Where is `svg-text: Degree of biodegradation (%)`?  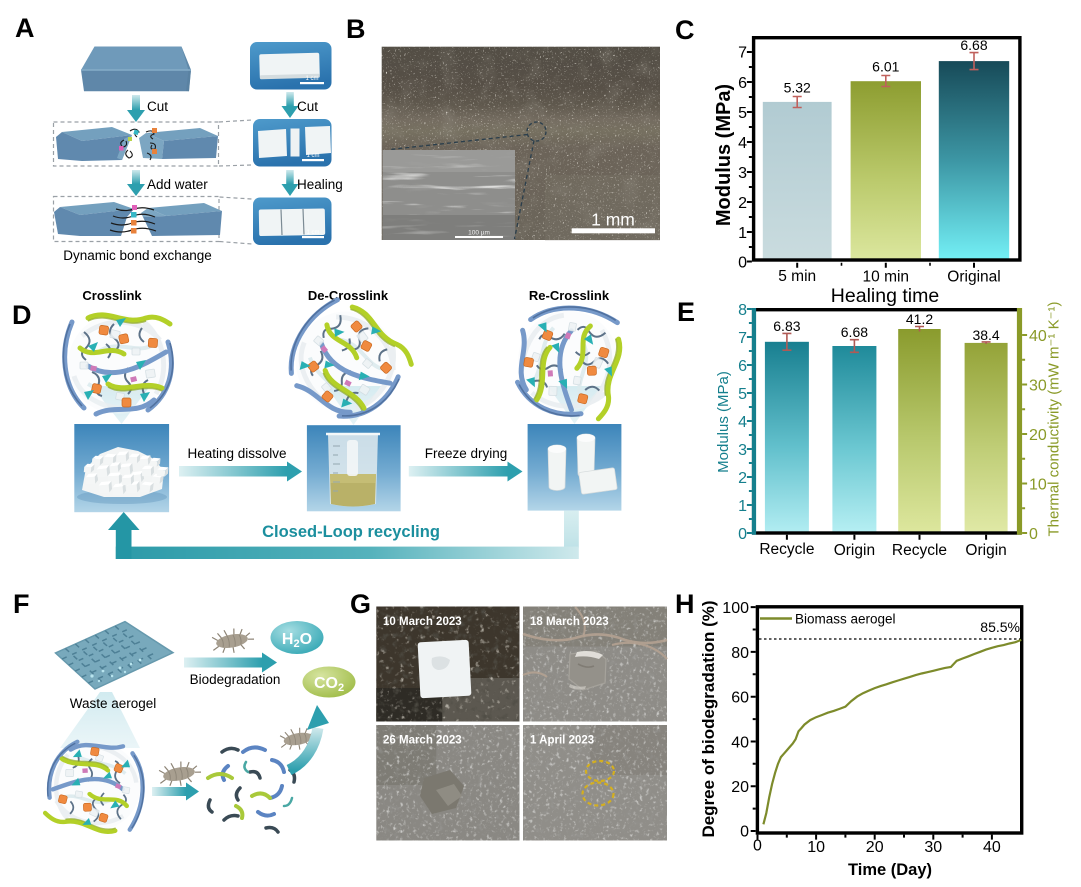
svg-text: Degree of biodegradation (%) is located at coordinates (708, 718).